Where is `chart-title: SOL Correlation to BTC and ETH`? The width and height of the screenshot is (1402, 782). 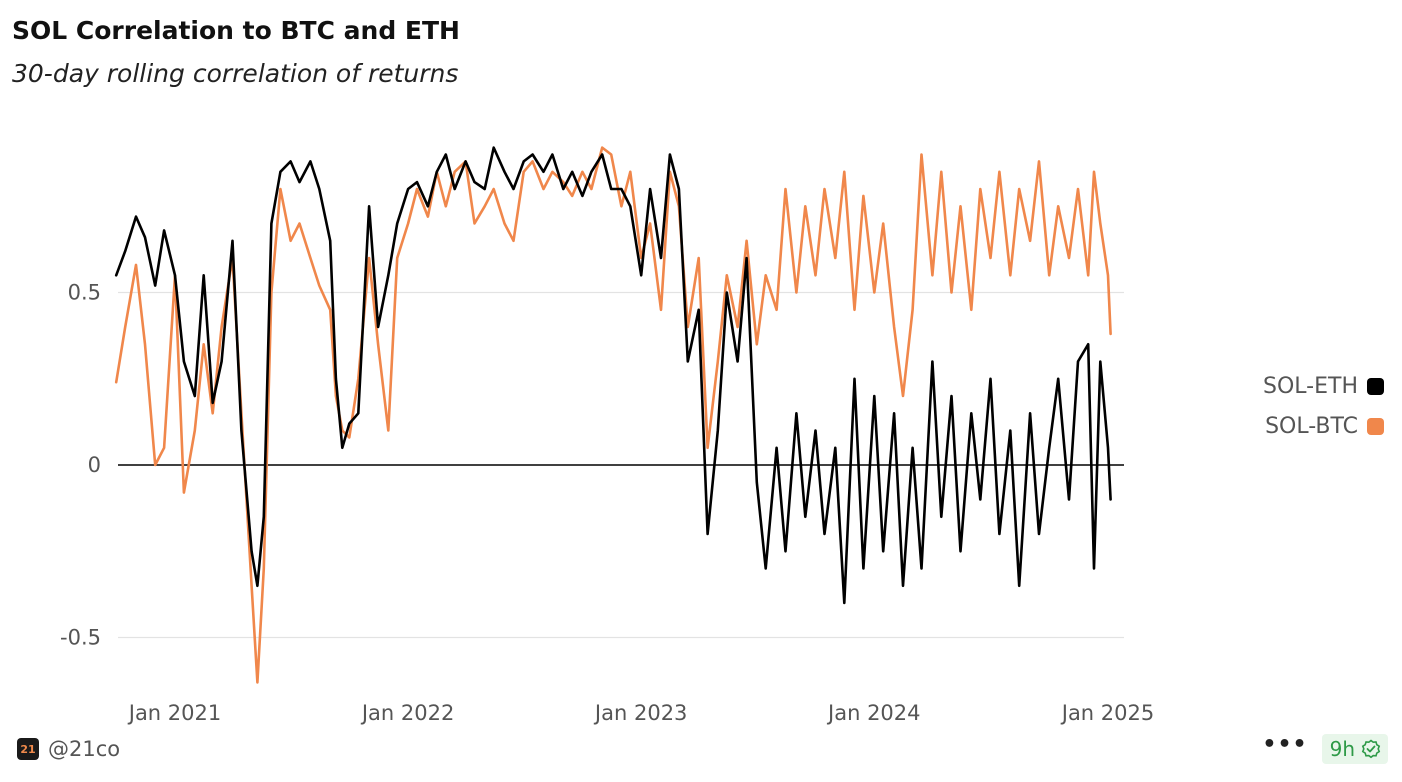
chart-title: SOL Correlation to BTC and ETH is located at coordinates (236, 30).